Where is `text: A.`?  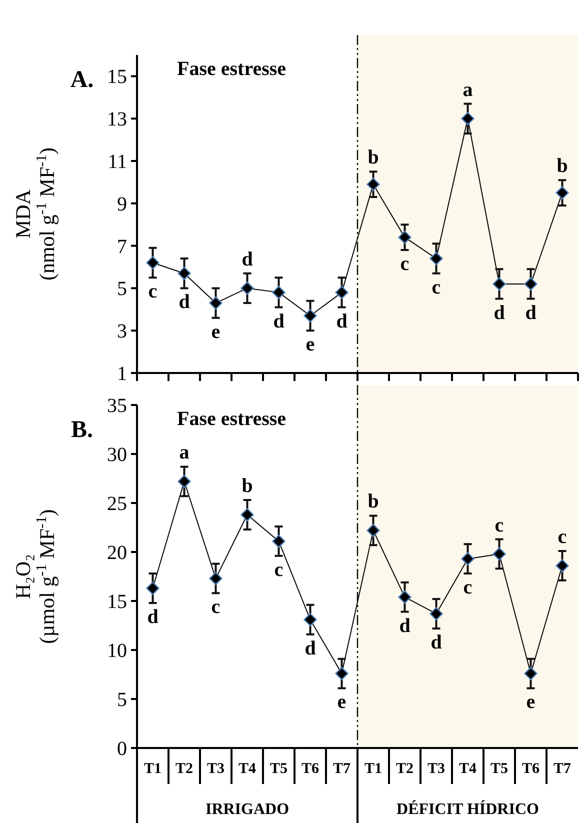 text: A. is located at coordinates (82, 80).